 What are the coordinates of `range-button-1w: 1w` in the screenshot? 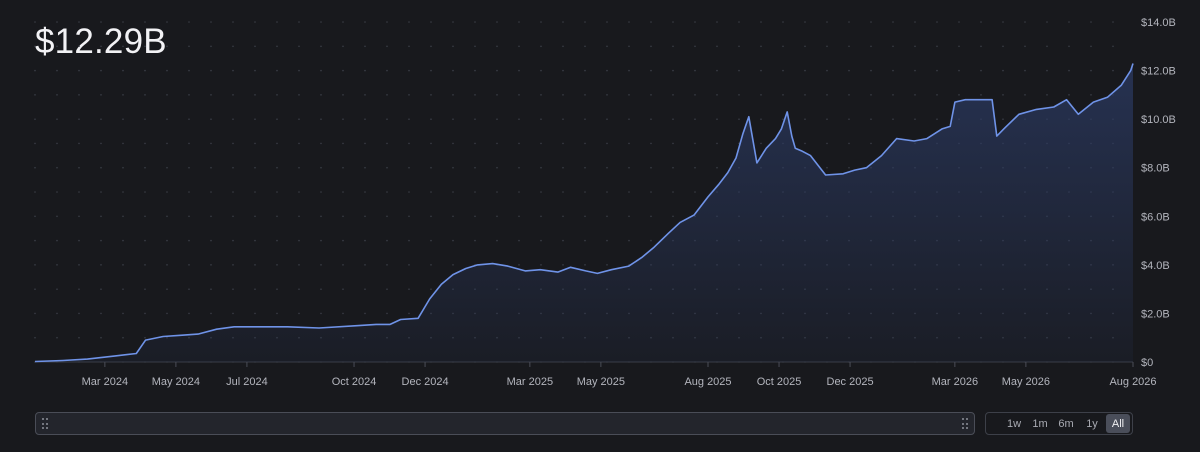 It's located at (1014, 423).